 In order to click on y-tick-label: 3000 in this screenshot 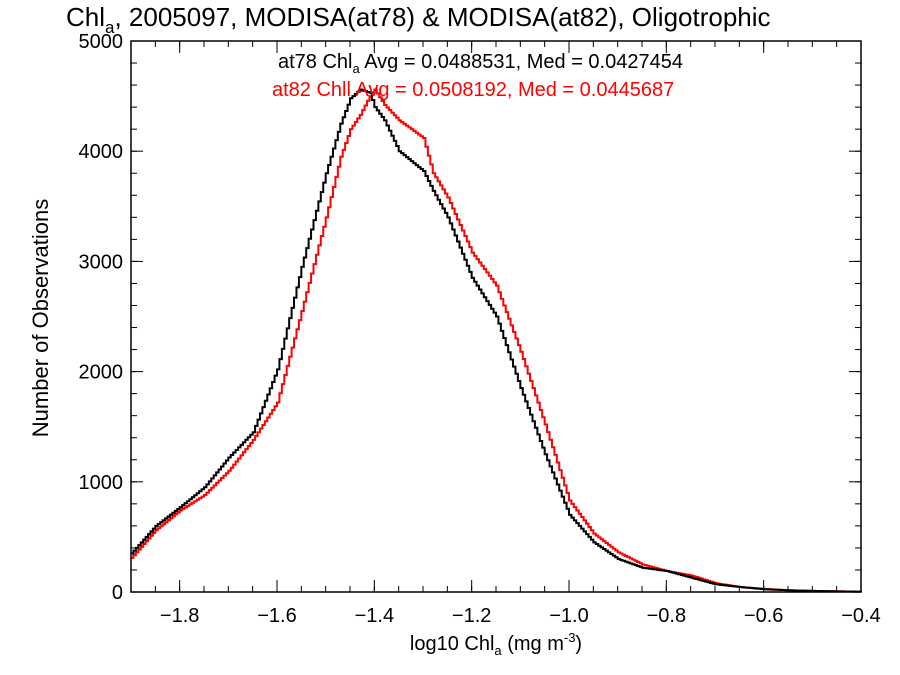, I will do `click(101, 262)`.